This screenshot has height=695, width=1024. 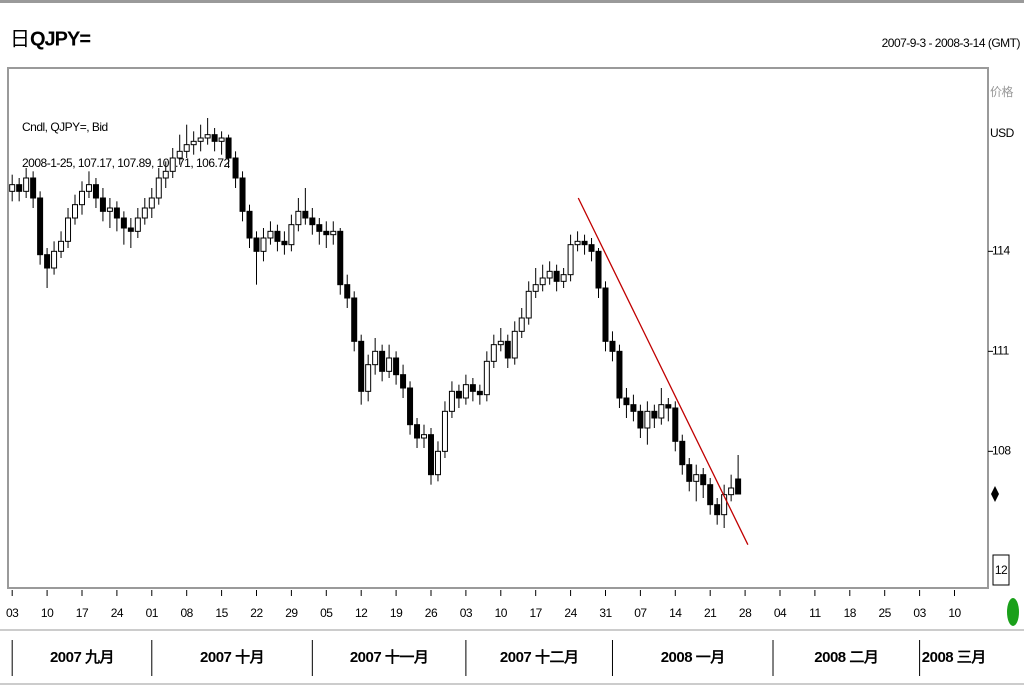 I want to click on month-label: 2008 一月, so click(x=693, y=657).